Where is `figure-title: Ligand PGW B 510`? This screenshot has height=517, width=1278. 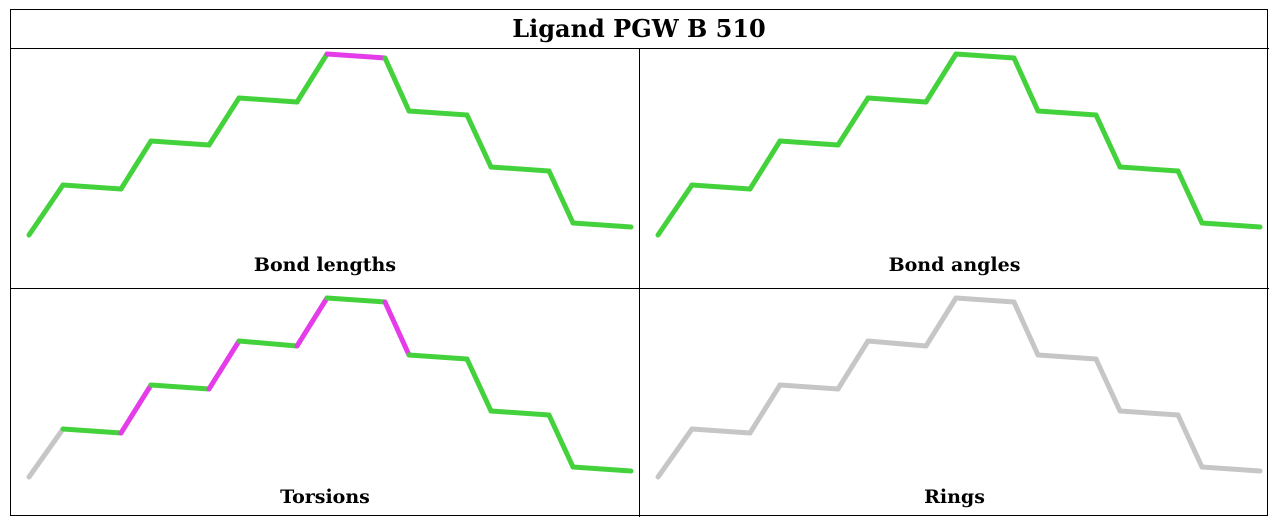 figure-title: Ligand PGW B 510 is located at coordinates (639, 28).